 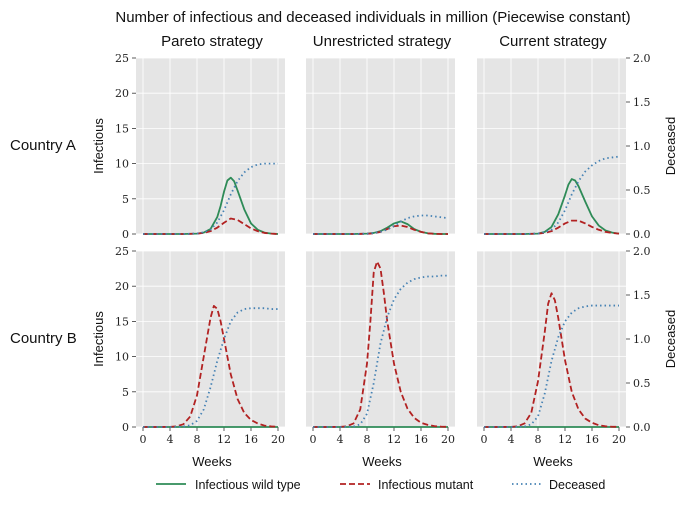 I want to click on x-axis-label-current: Weeks, so click(x=553, y=461).